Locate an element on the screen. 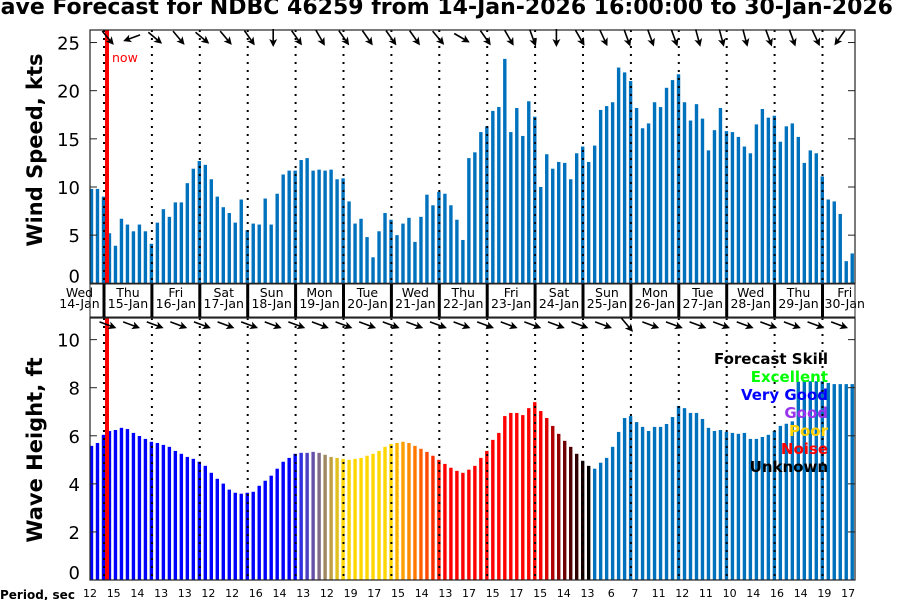 The height and width of the screenshot is (600, 900). day-name: Tue is located at coordinates (702, 292).